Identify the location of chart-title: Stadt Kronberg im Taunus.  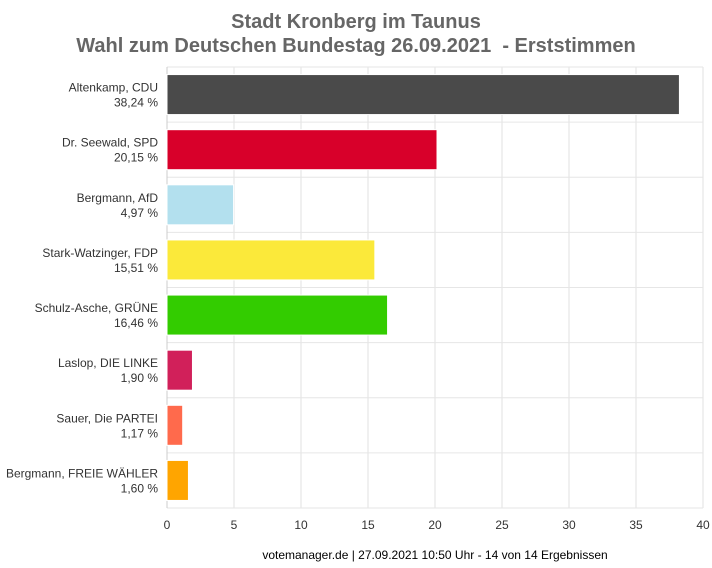
(356, 22).